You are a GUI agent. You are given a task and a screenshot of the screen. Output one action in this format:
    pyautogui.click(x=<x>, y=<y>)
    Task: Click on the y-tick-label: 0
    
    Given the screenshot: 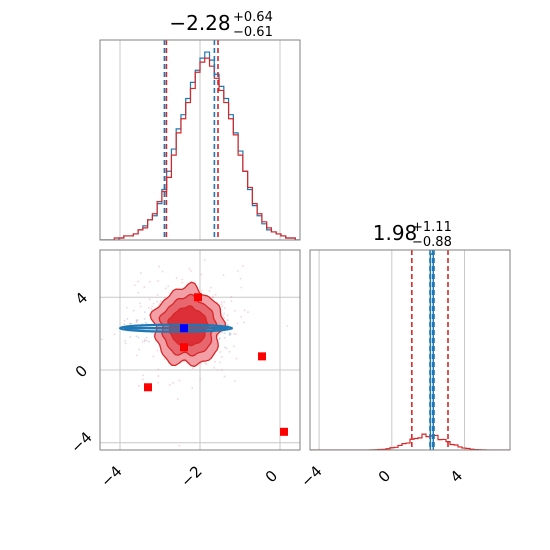 What is the action you would take?
    pyautogui.click(x=81, y=371)
    